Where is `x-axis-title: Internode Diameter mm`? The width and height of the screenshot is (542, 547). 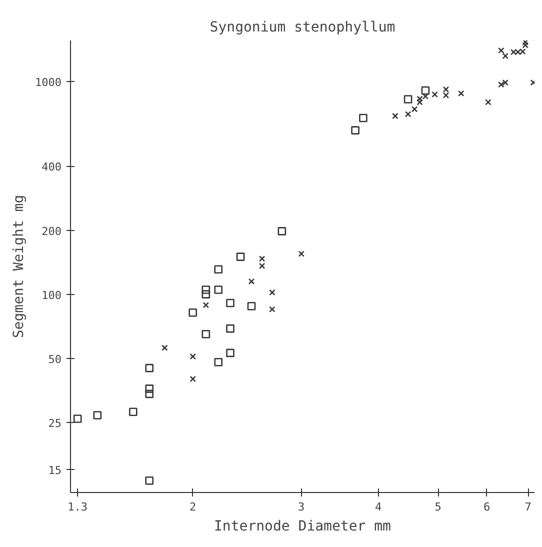
x-axis-title: Internode Diameter mm is located at coordinates (303, 526).